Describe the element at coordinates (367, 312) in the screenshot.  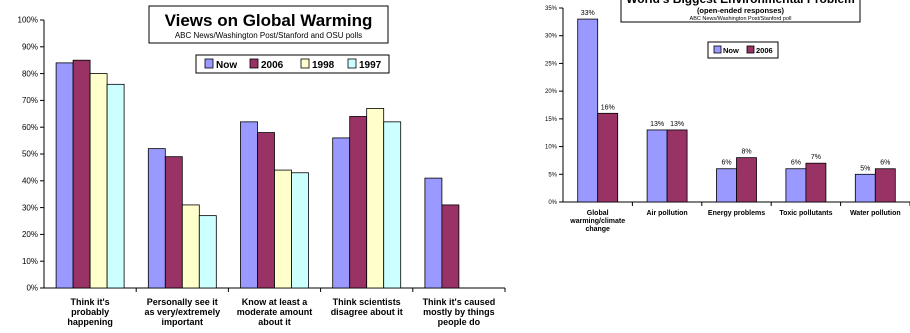
I see `category-label: disagree about it` at that location.